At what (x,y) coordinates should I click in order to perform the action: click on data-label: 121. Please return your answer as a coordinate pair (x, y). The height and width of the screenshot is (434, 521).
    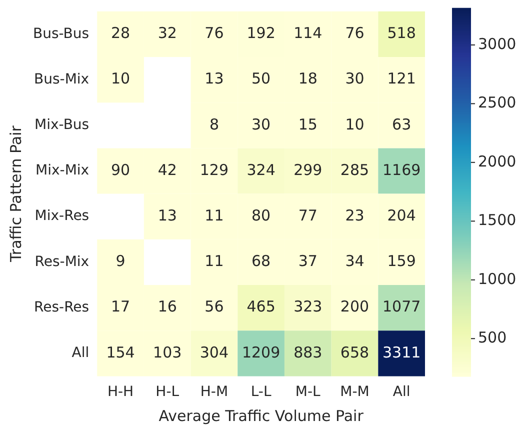
    Looking at the image, I should click on (401, 79).